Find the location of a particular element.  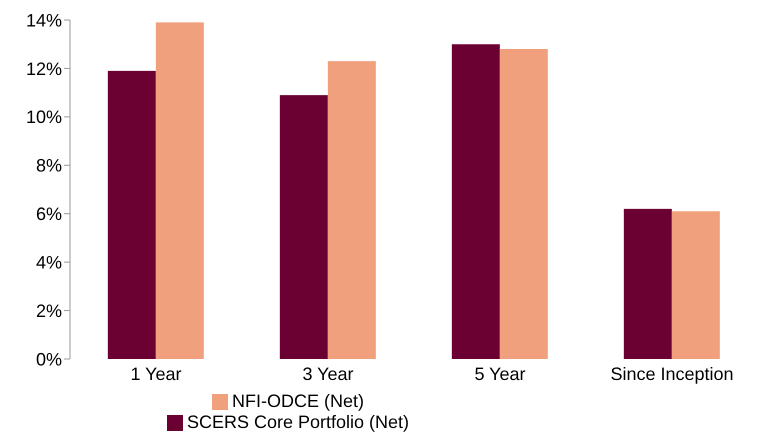

x-tick-label: 3 Year is located at coordinates (328, 374).